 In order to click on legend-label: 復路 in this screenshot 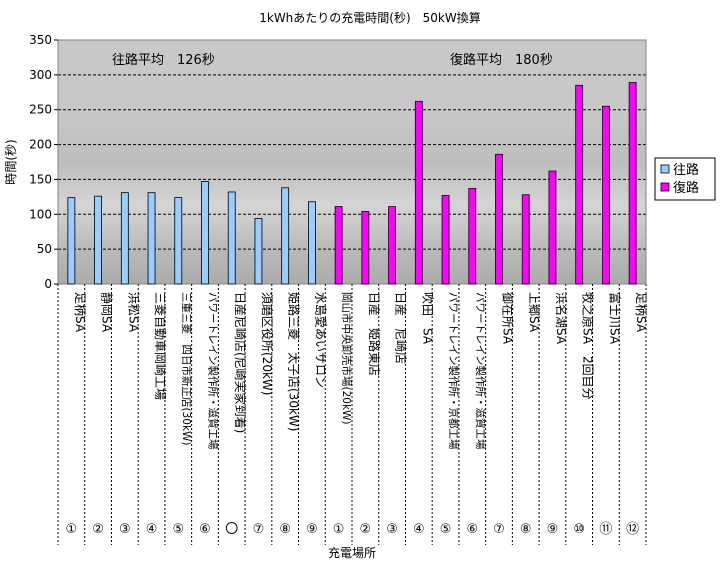, I will do `click(686, 188)`.